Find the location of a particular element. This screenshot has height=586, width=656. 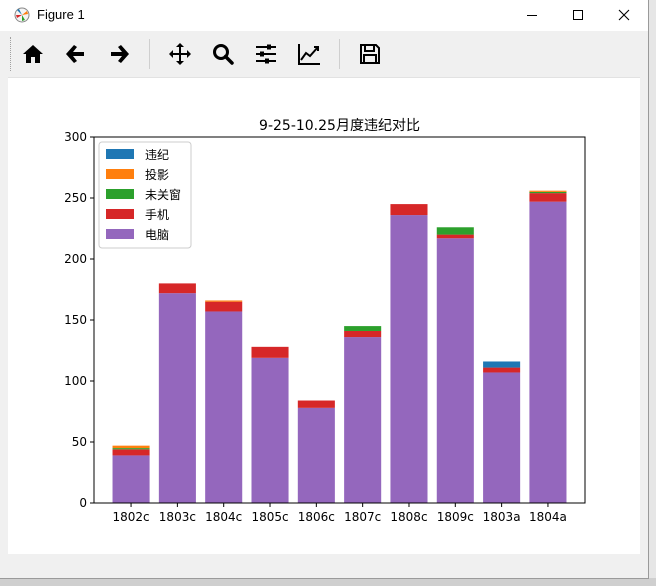

arrow-right-icon is located at coordinates (120, 54).